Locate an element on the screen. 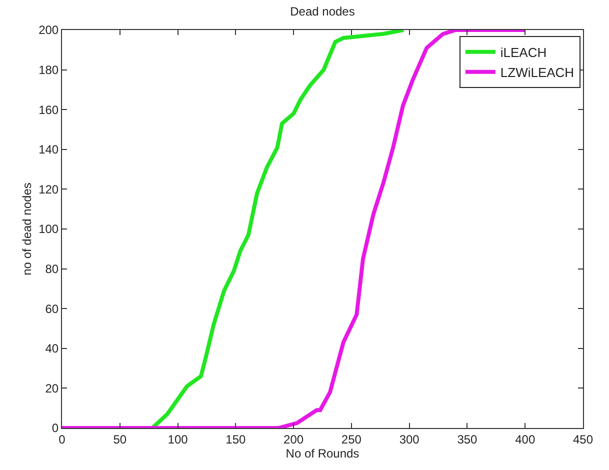 The height and width of the screenshot is (470, 609). y-tick-label: 160 is located at coordinates (48, 109).